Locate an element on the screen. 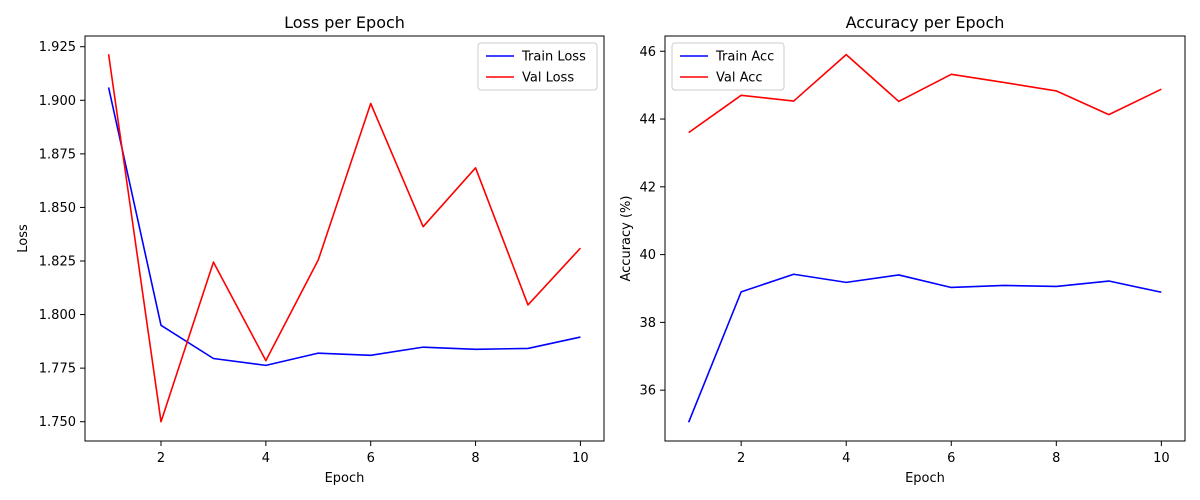 Image resolution: width=1200 pixels, height=500 pixels. y-tick-label: 1.825 is located at coordinates (57, 262).